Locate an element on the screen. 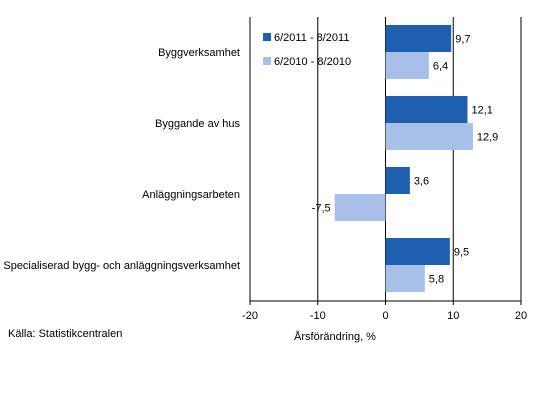 The image size is (538, 402). x-tick-label: -10 is located at coordinates (318, 316).